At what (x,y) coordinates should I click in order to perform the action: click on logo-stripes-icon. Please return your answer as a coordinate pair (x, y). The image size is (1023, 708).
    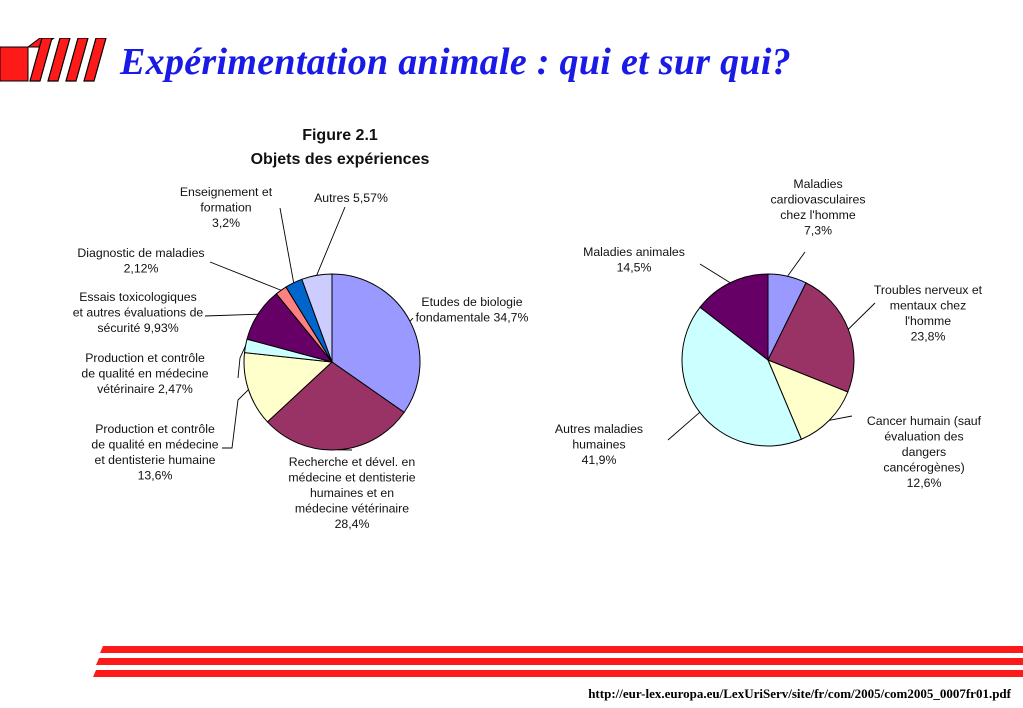
    Looking at the image, I should click on (53, 60).